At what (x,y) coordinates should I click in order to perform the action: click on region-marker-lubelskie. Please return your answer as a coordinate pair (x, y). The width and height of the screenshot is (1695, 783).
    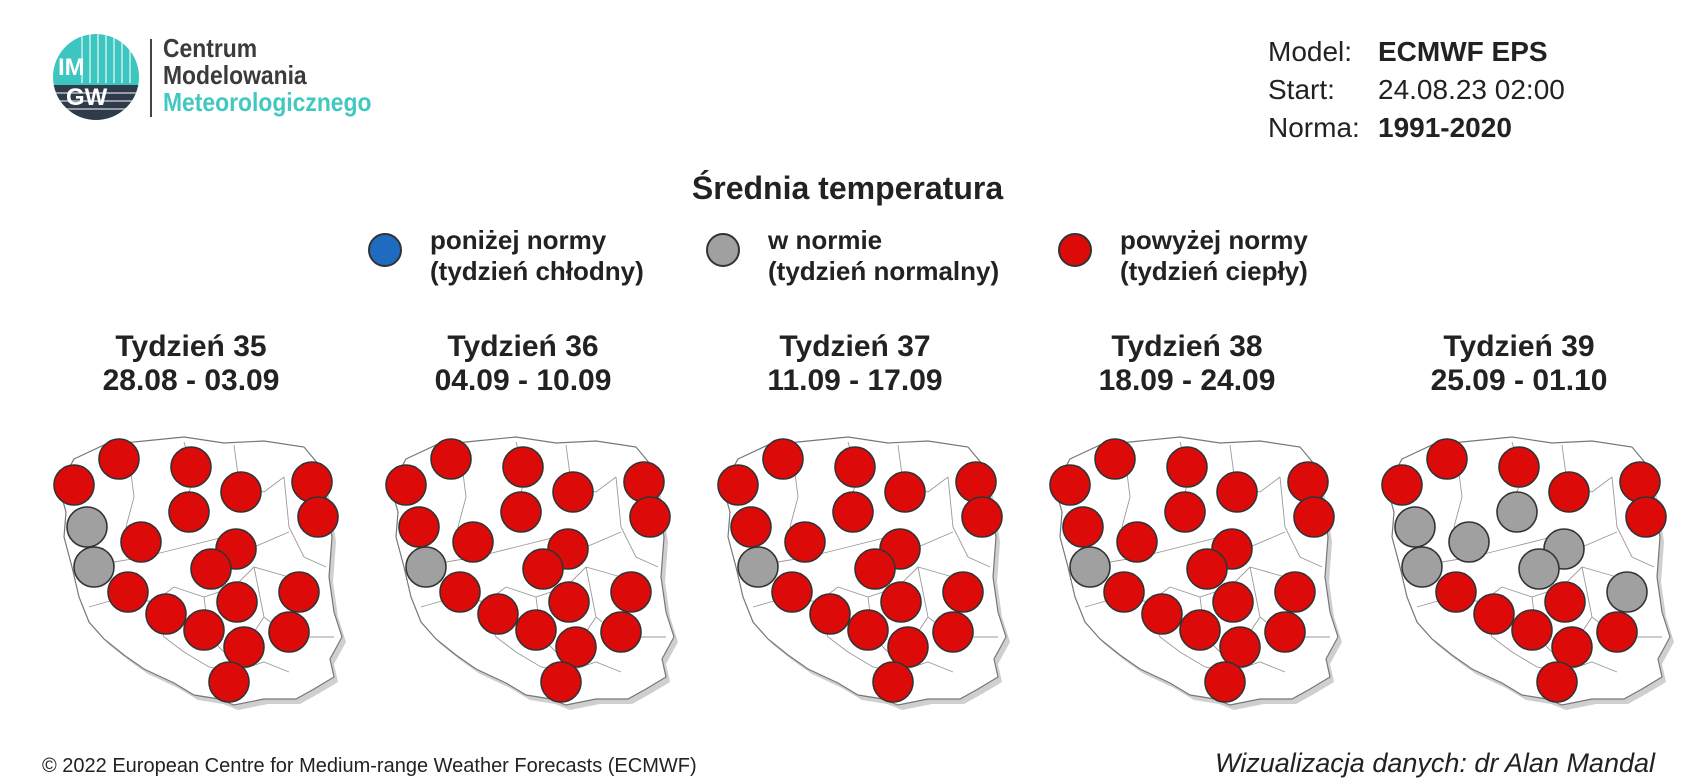
    Looking at the image, I should click on (963, 592).